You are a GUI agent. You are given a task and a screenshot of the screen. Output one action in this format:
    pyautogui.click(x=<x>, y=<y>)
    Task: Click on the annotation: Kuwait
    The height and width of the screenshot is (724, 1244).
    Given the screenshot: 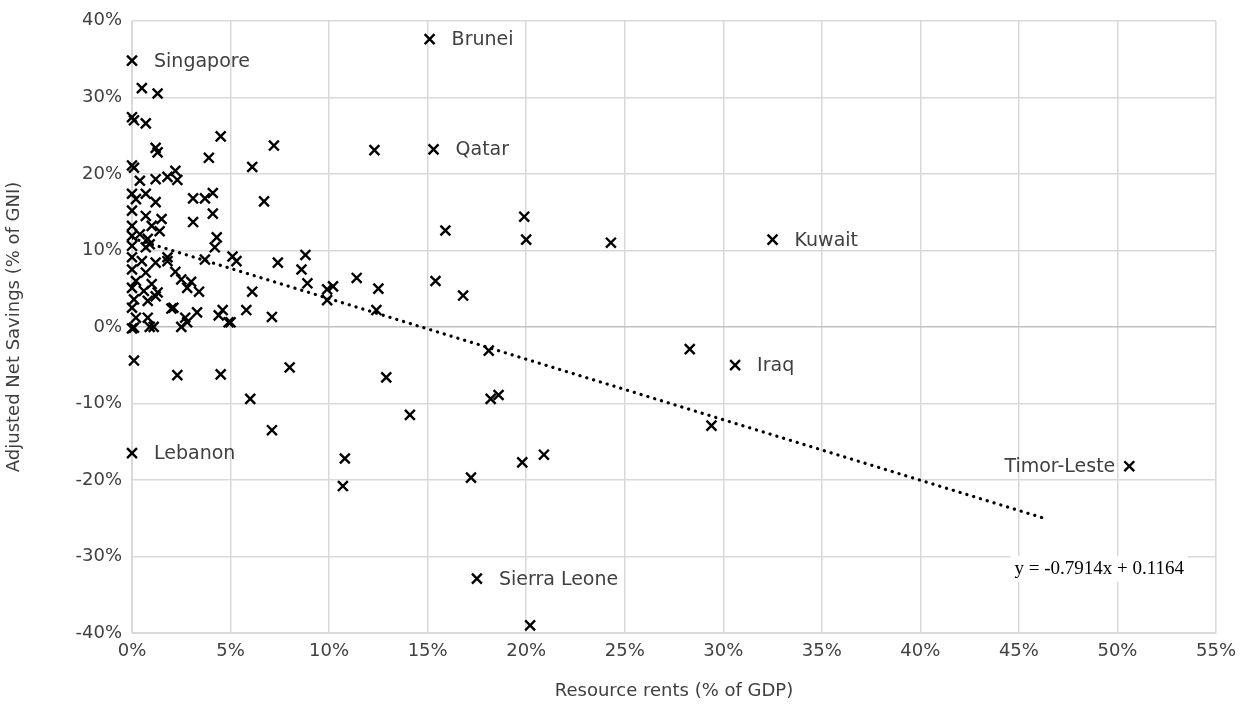 What is the action you would take?
    pyautogui.click(x=826, y=238)
    